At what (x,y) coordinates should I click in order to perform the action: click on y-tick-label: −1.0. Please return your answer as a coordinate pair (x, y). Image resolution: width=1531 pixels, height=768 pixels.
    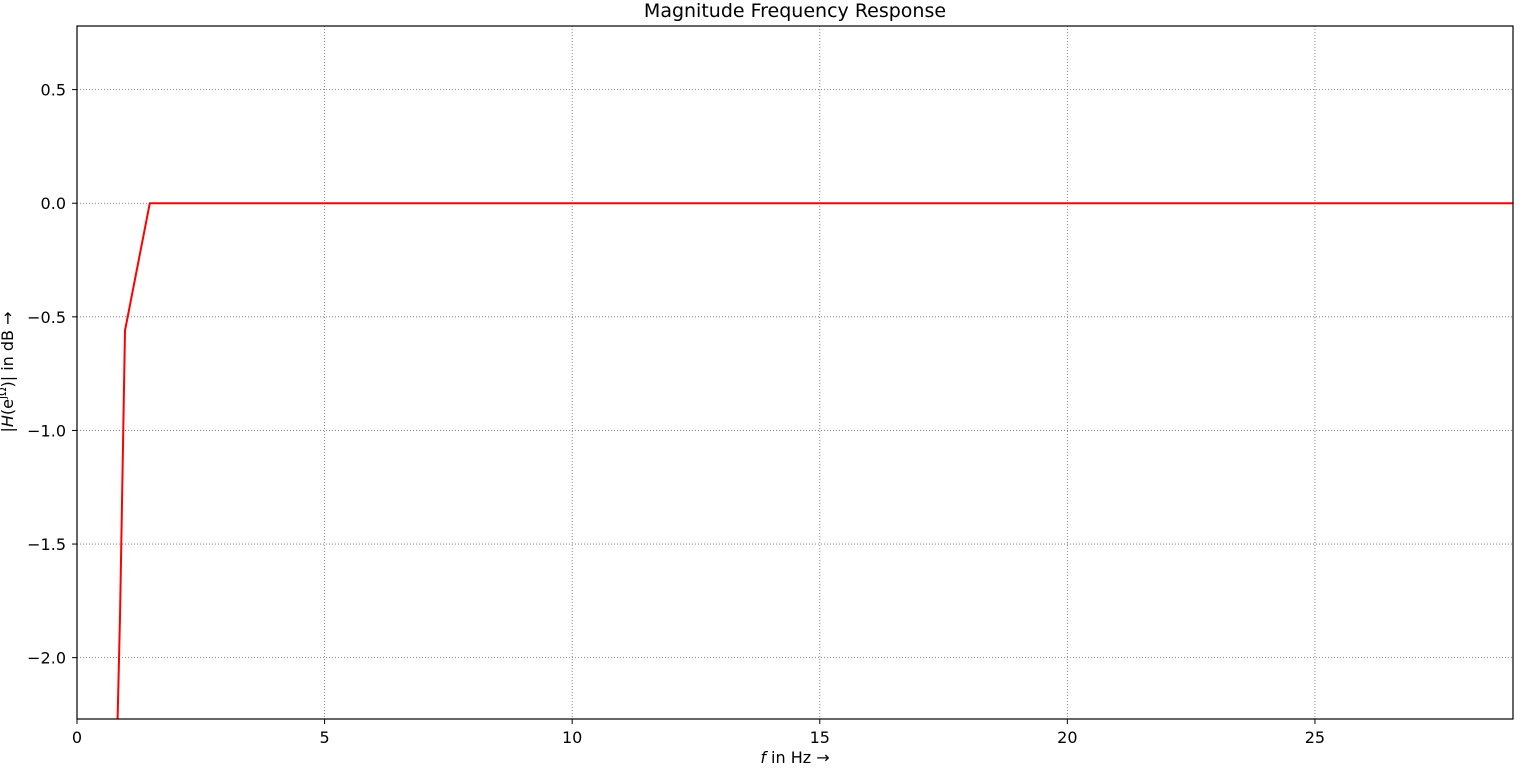
    Looking at the image, I should click on (46, 430).